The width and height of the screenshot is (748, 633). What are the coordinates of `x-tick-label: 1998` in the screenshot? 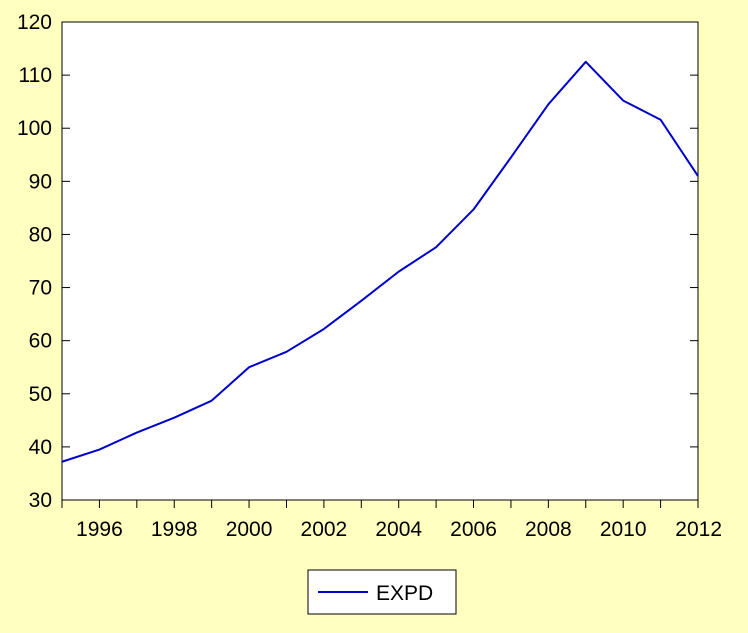 It's located at (174, 529).